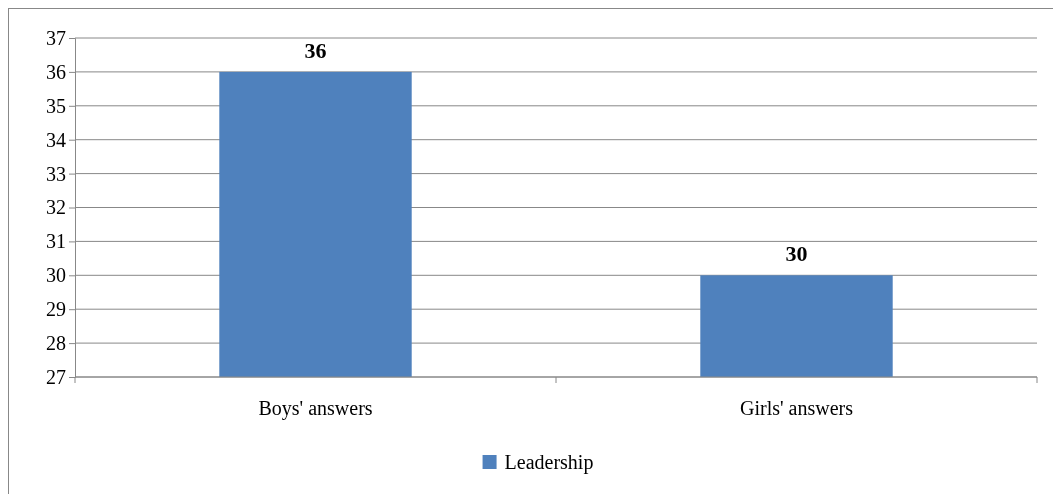 Image resolution: width=1053 pixels, height=494 pixels. What do you see at coordinates (549, 462) in the screenshot?
I see `legend-label: Leadership` at bounding box center [549, 462].